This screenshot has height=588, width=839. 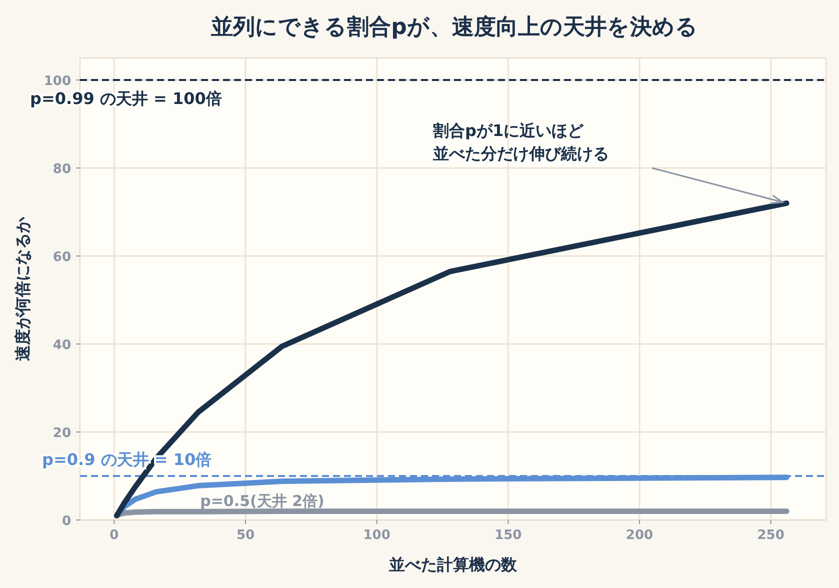 I want to click on y-tick-label: 80, so click(x=61, y=169).